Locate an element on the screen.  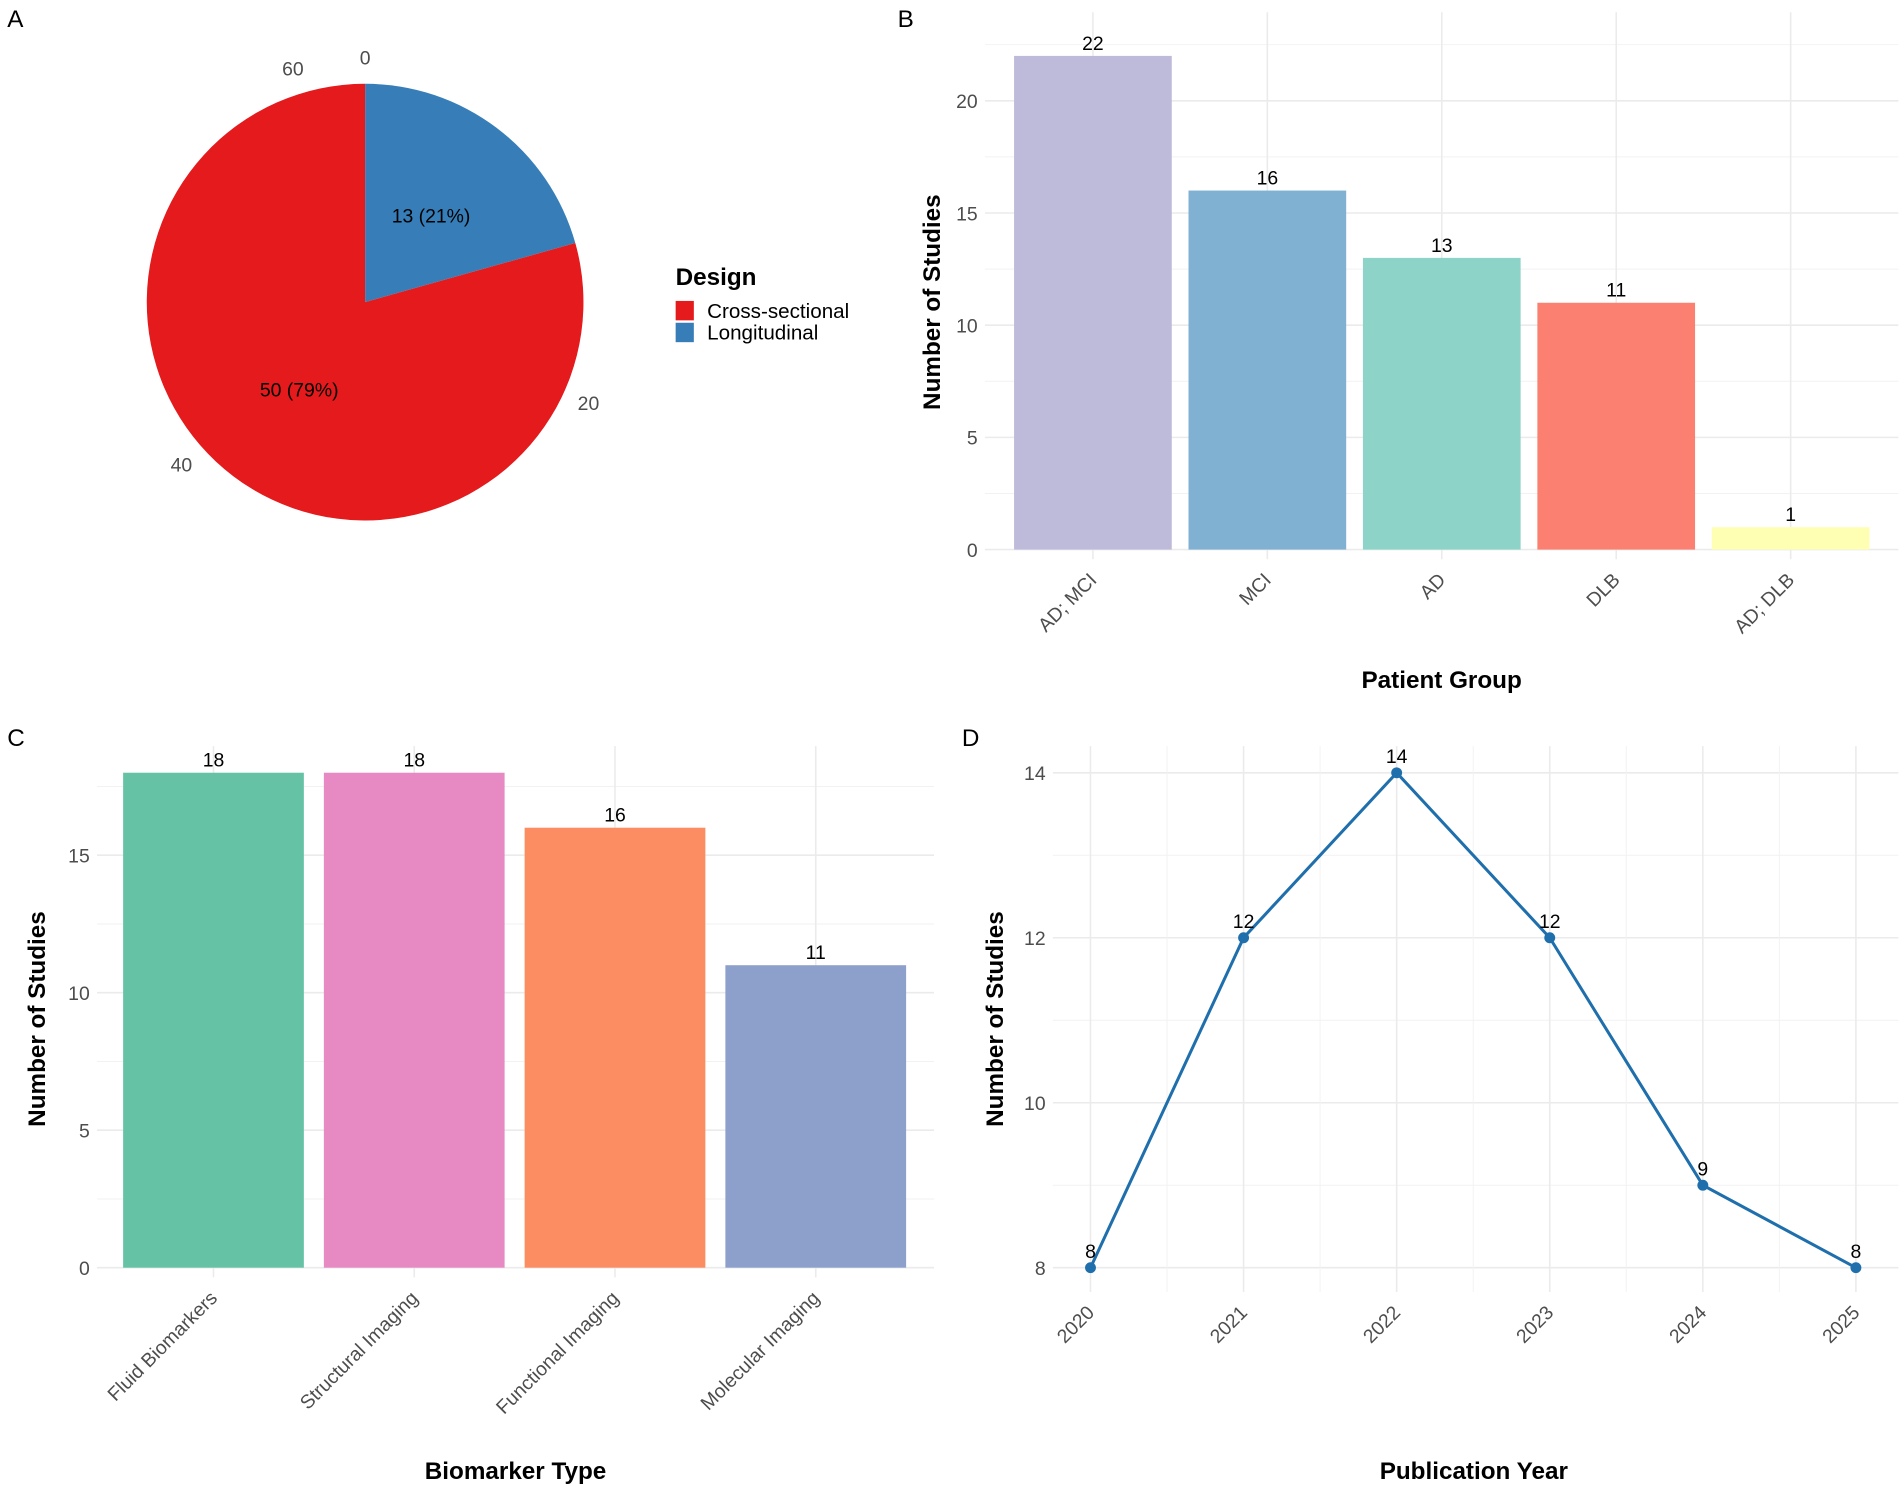
x-tick-label: AD; DLB is located at coordinates (1764, 603).